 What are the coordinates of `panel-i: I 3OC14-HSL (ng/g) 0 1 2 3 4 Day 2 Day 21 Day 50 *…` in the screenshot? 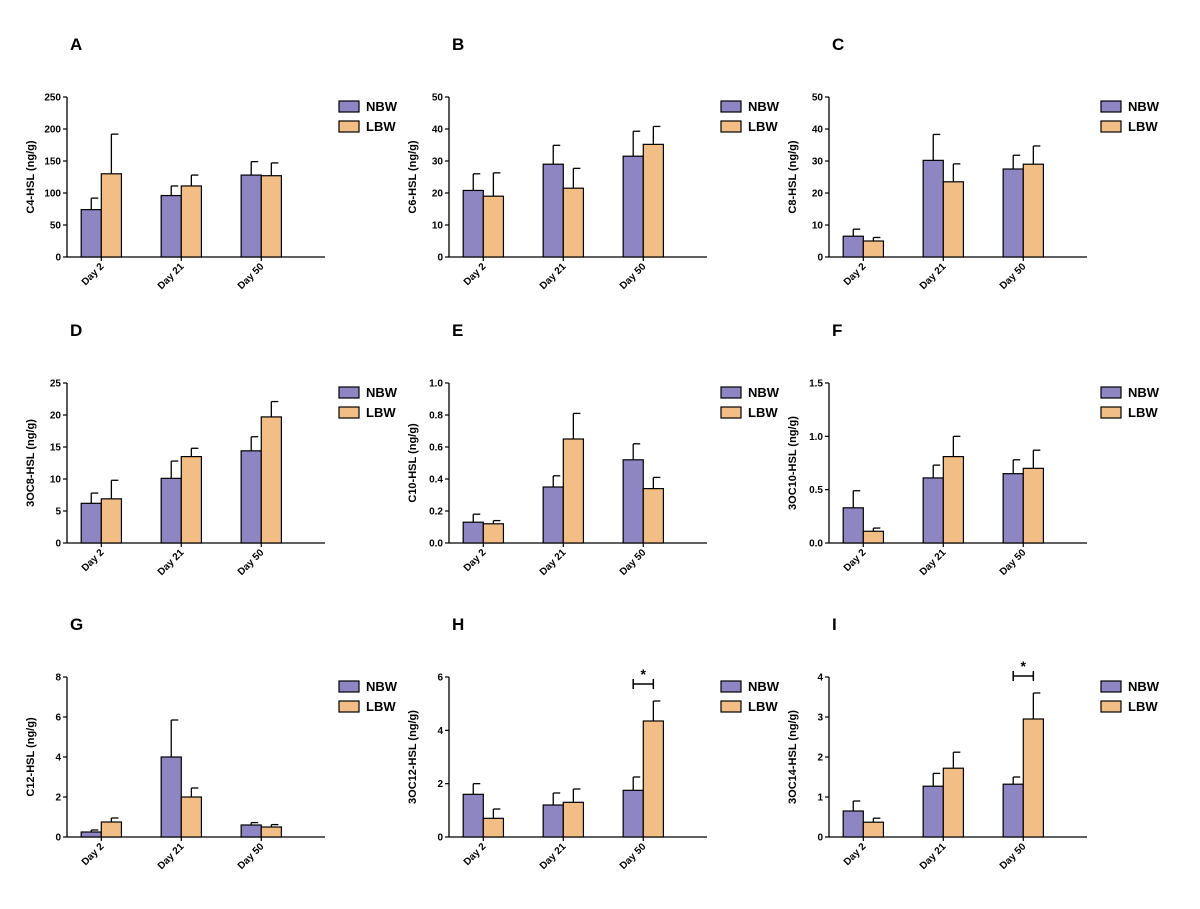 It's located at (973, 743).